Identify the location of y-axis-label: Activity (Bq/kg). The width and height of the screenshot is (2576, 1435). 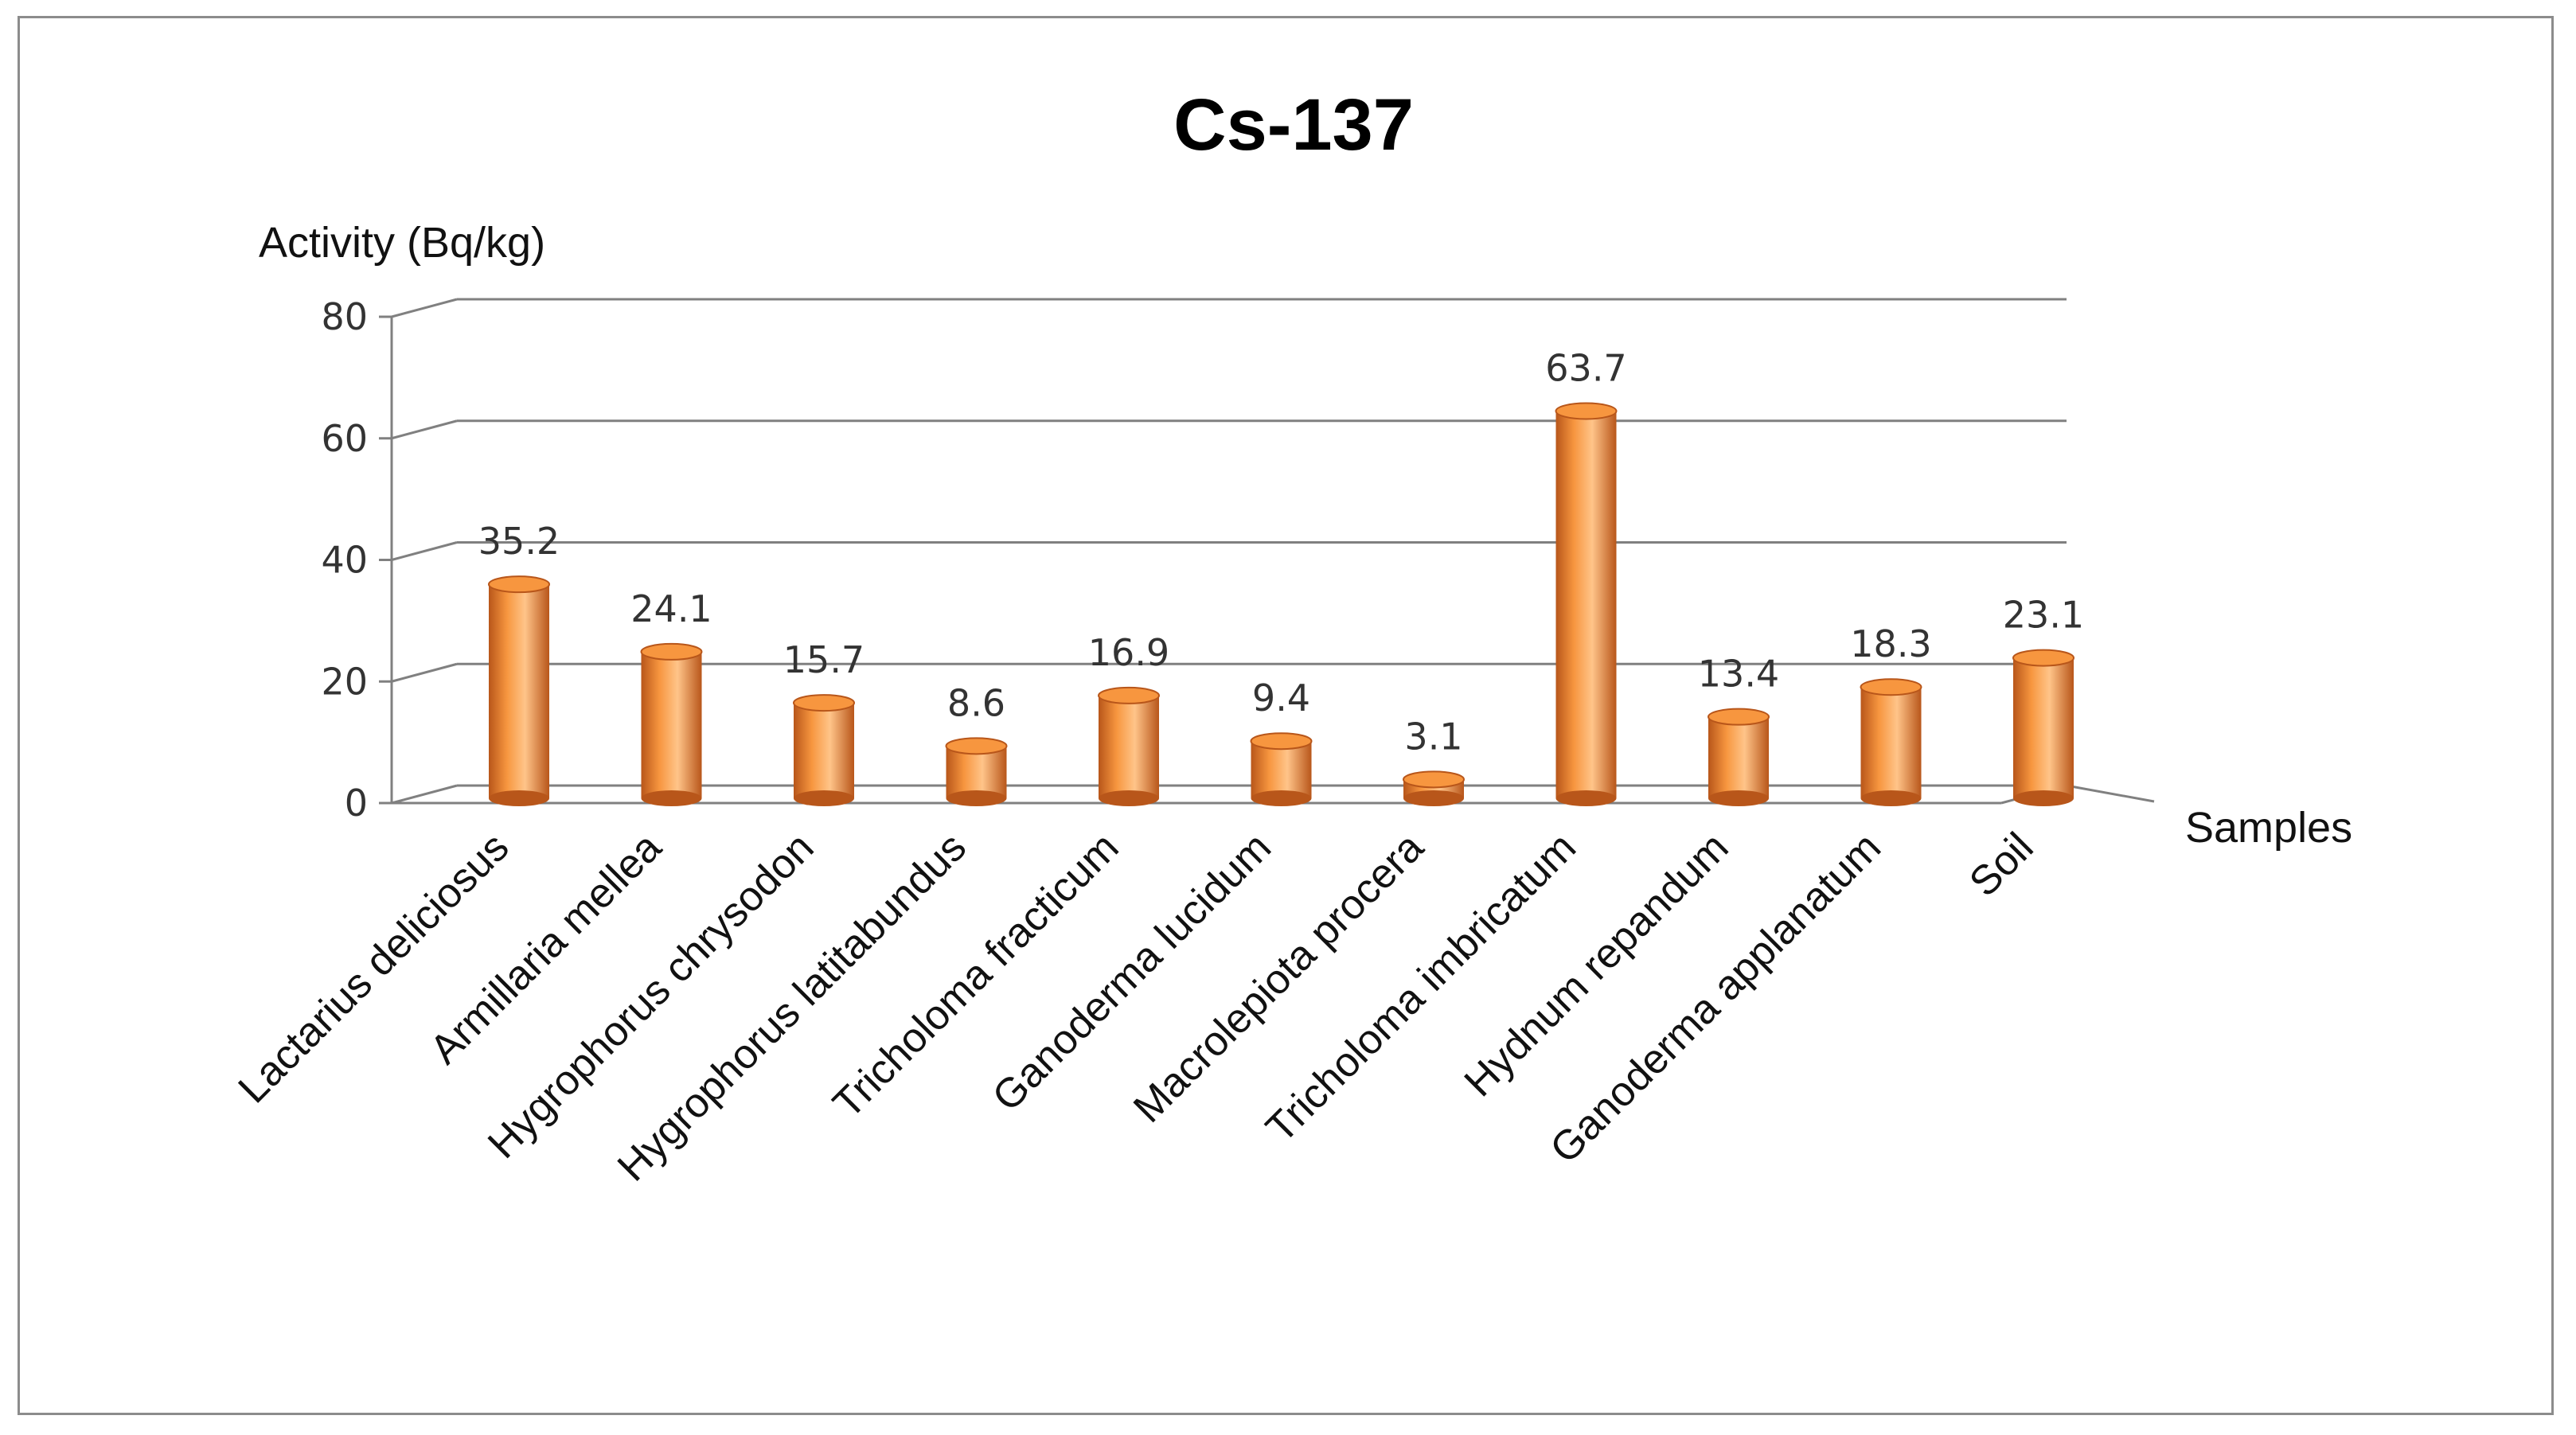
(402, 243).